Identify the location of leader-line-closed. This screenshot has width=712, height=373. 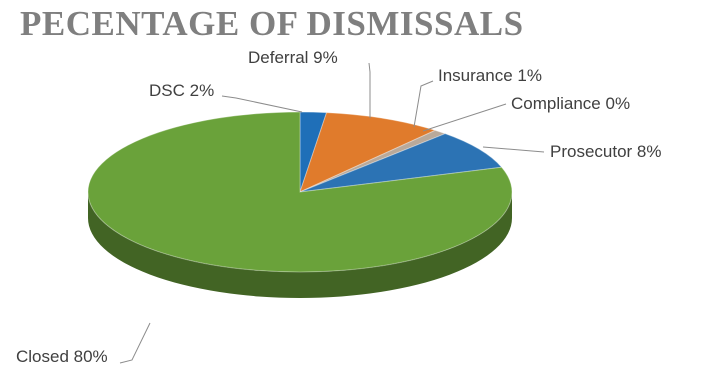
(135, 343).